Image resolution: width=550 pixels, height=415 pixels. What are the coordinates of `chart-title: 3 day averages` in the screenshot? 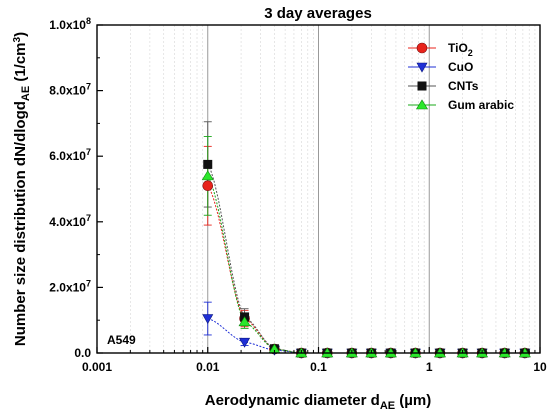 It's located at (318, 13).